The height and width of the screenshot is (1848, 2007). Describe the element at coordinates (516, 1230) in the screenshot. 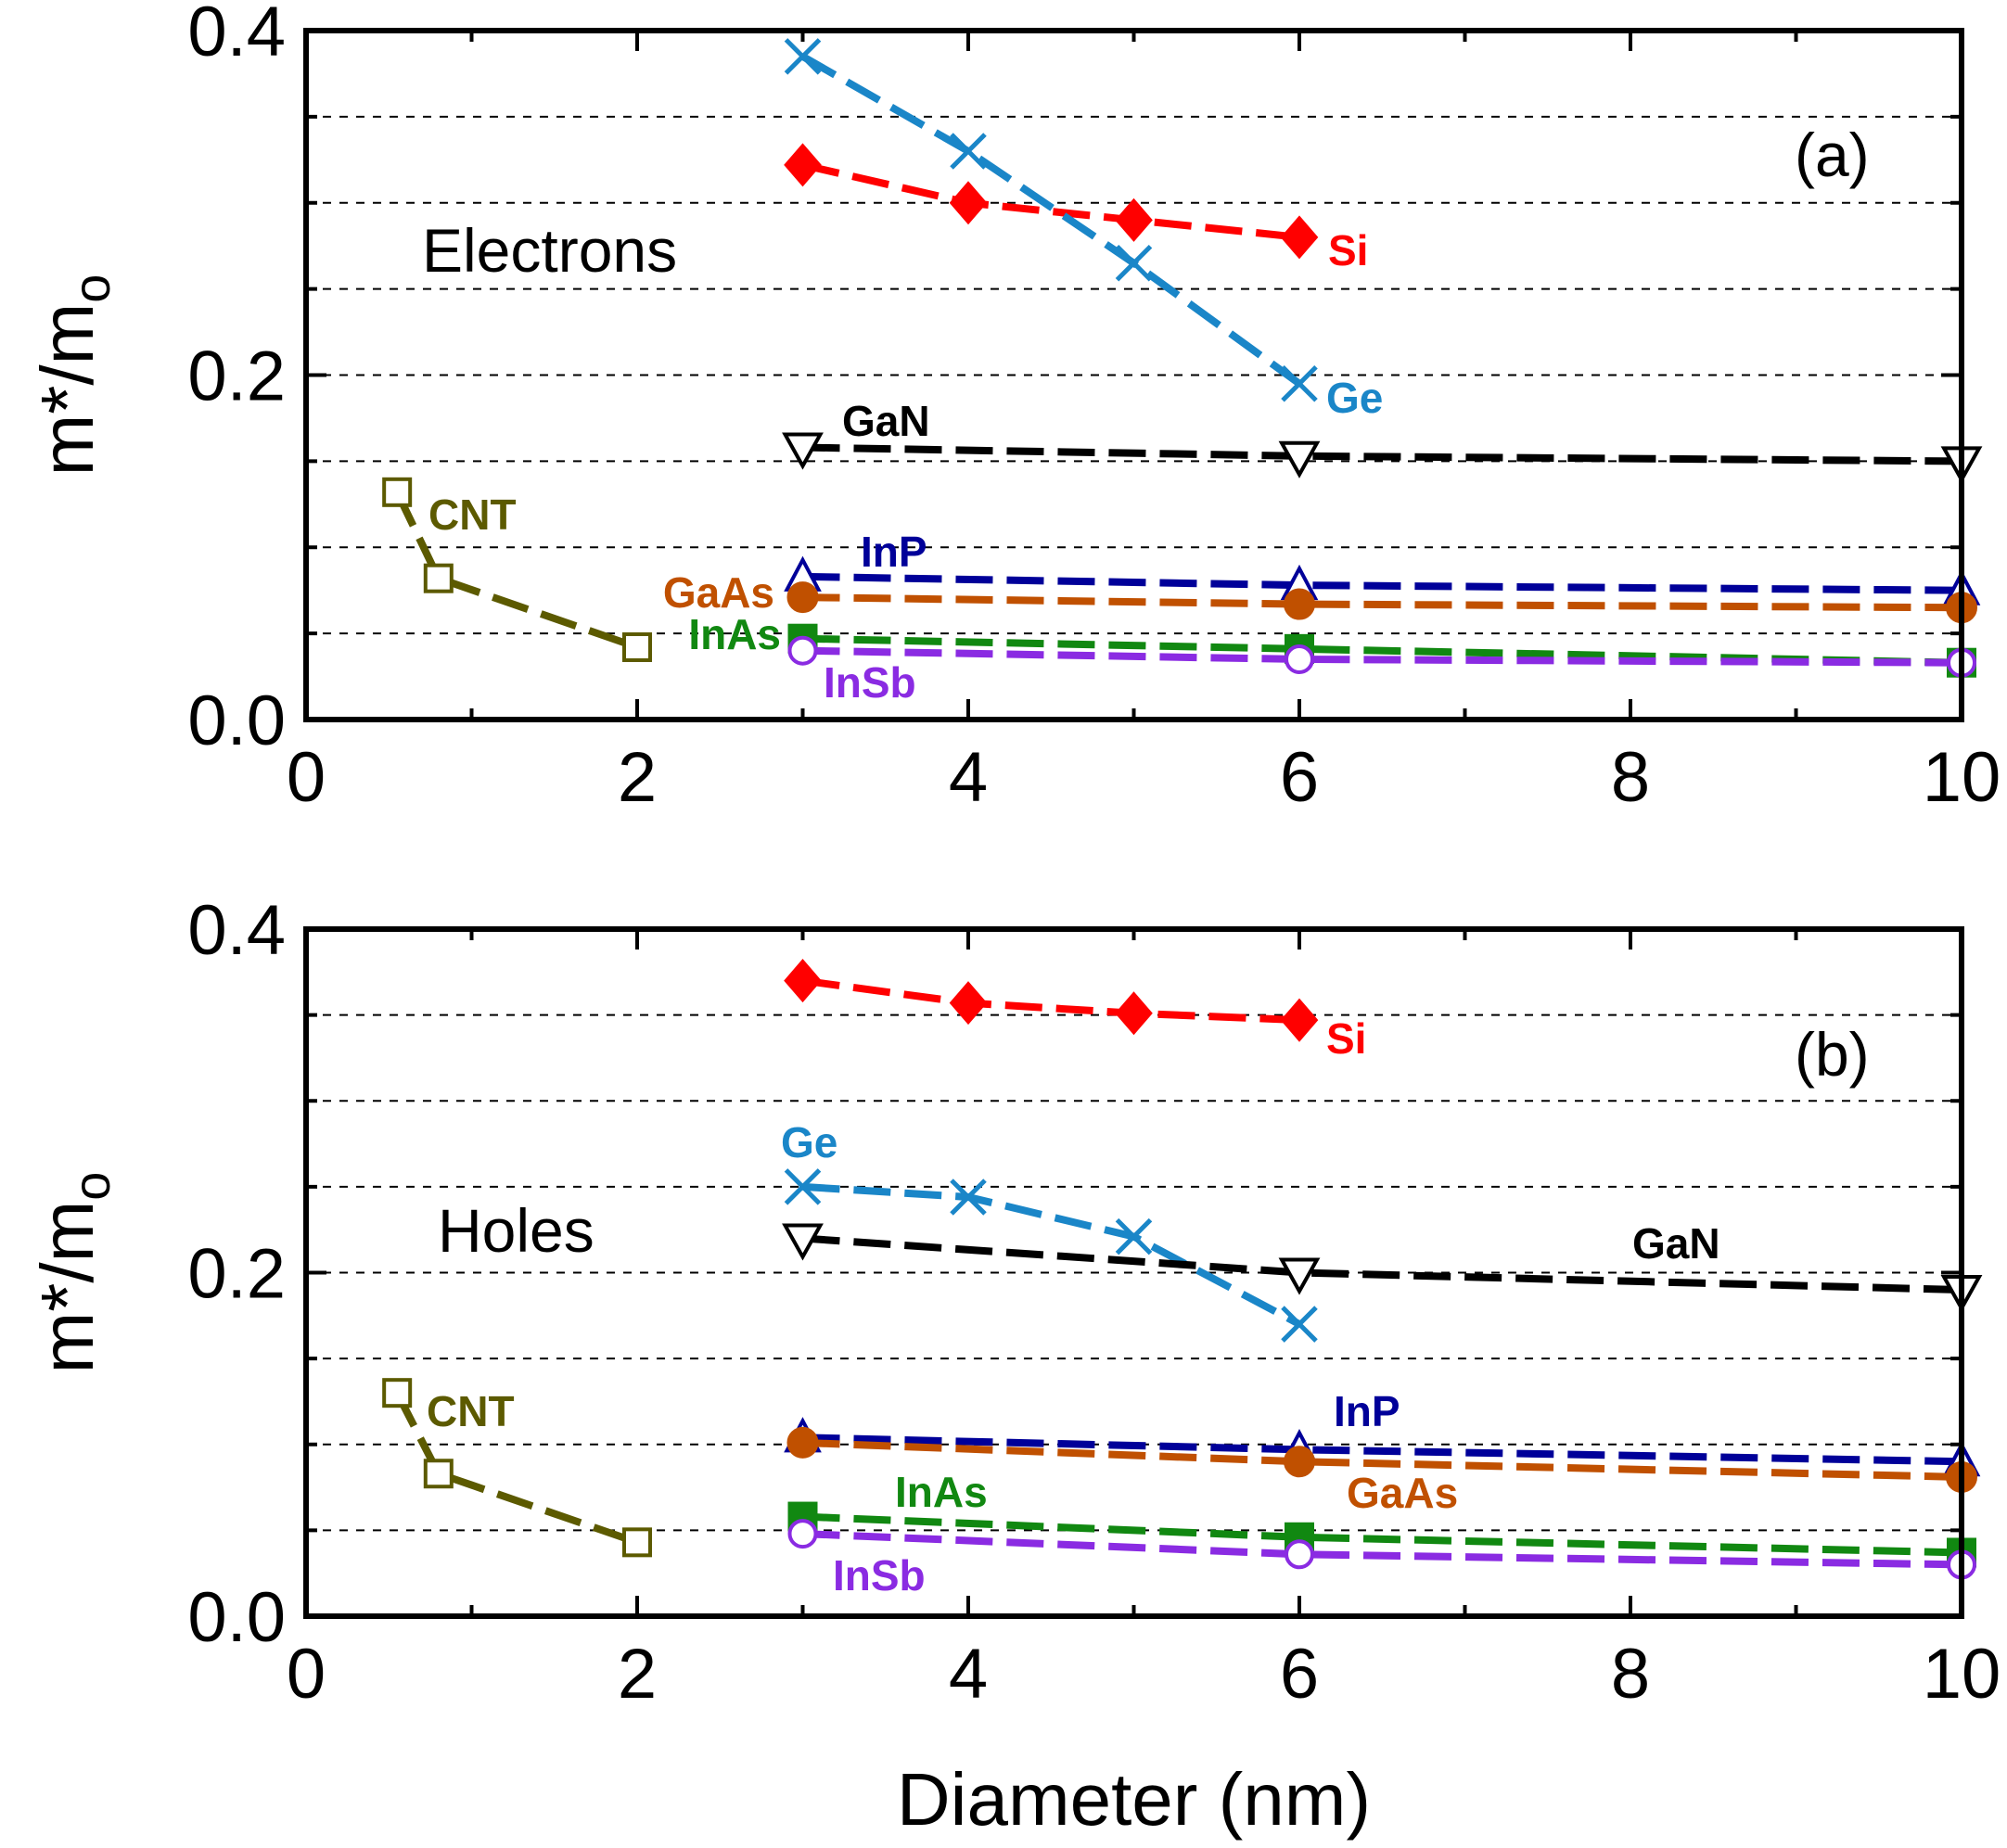

I see `carrier-annotation: Holes` at that location.